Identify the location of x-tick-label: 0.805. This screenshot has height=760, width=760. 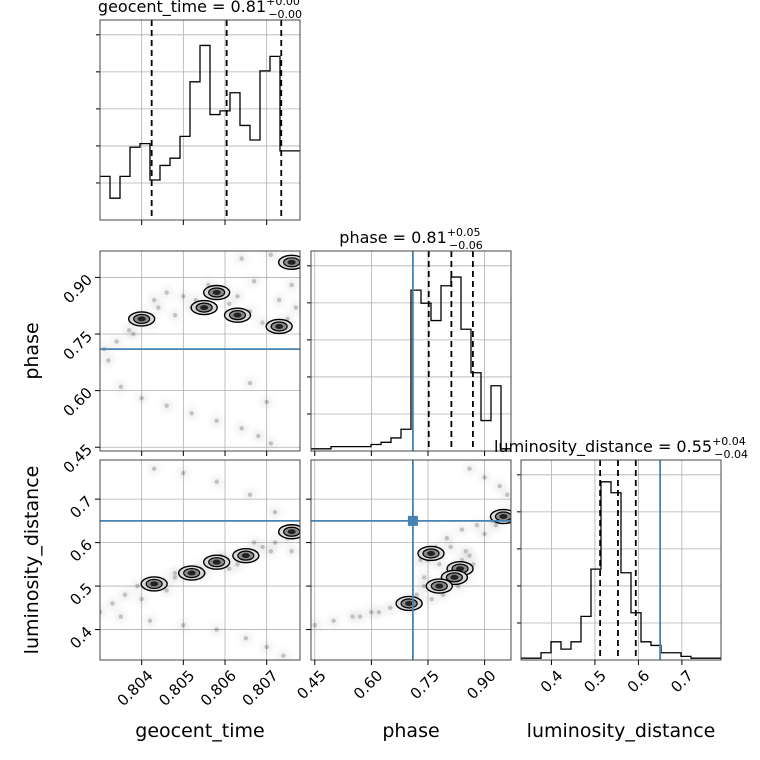
(176, 688).